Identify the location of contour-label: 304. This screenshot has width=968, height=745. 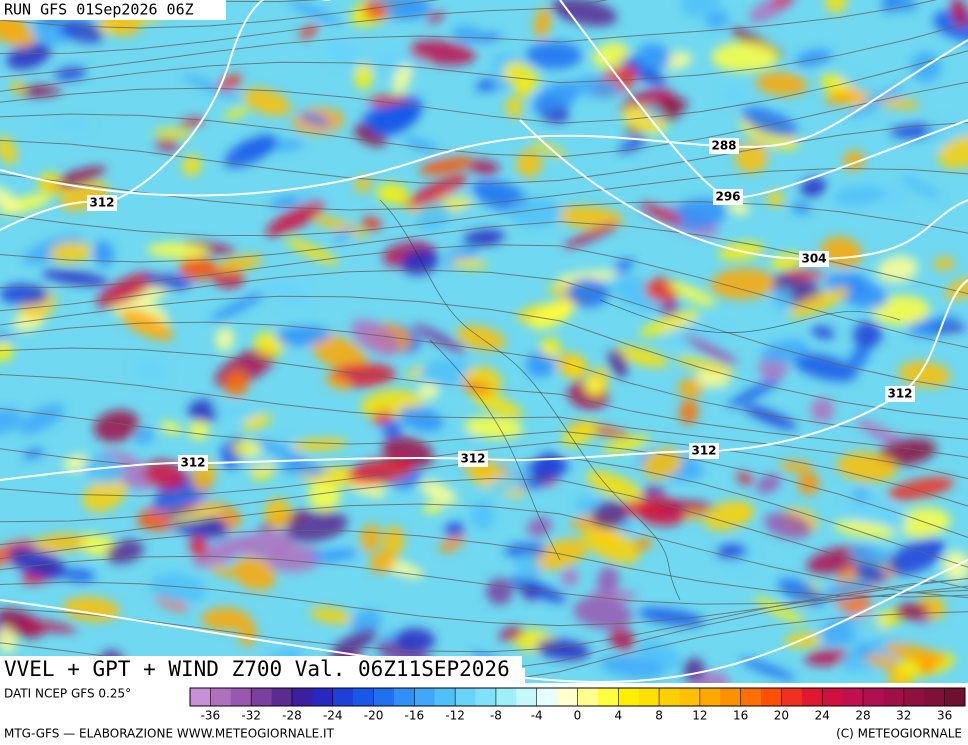
(813, 259).